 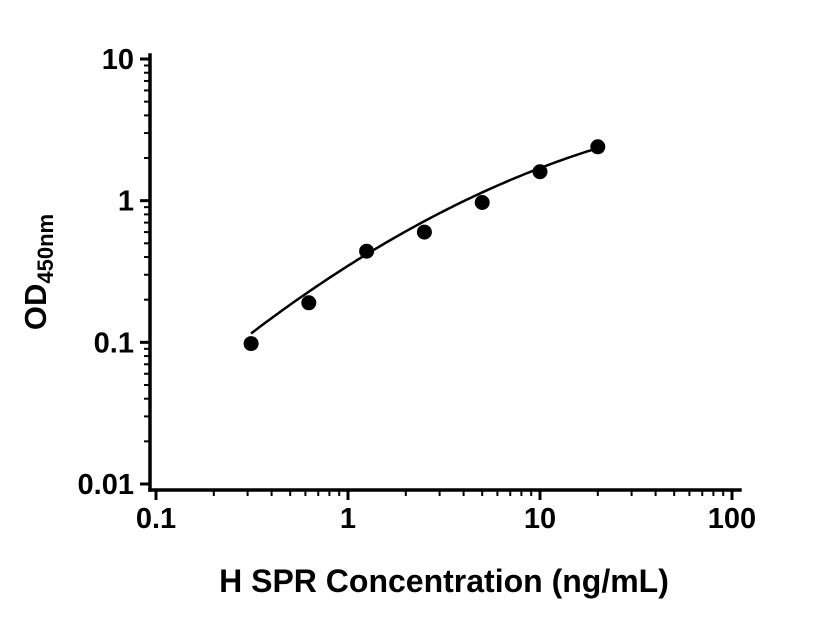 I want to click on x-tick-label: 100, so click(x=732, y=519).